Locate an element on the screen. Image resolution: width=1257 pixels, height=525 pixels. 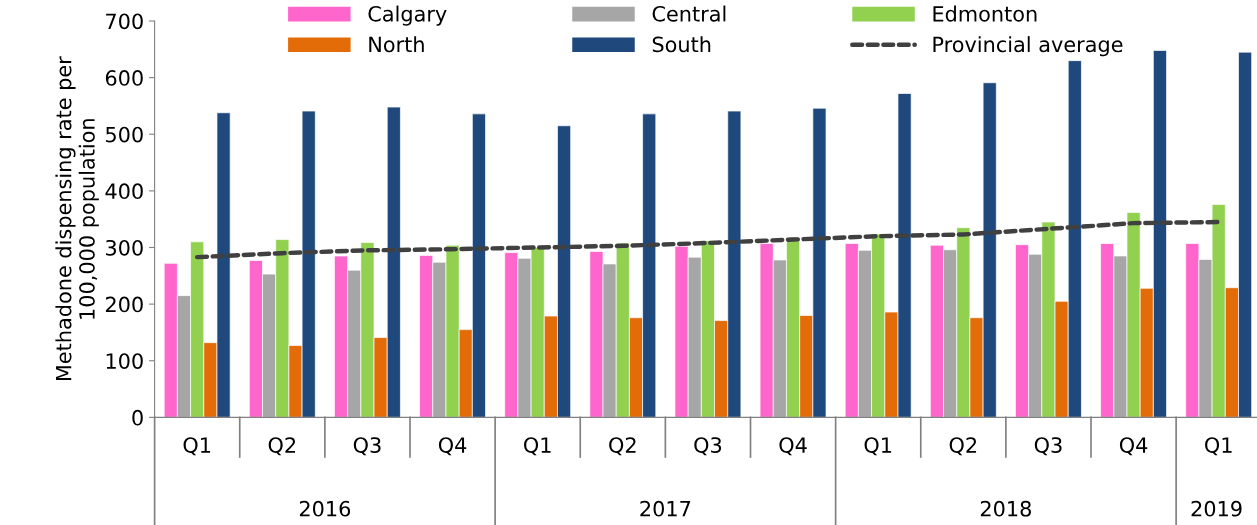
y-tick-label: 0 is located at coordinates (137, 417).